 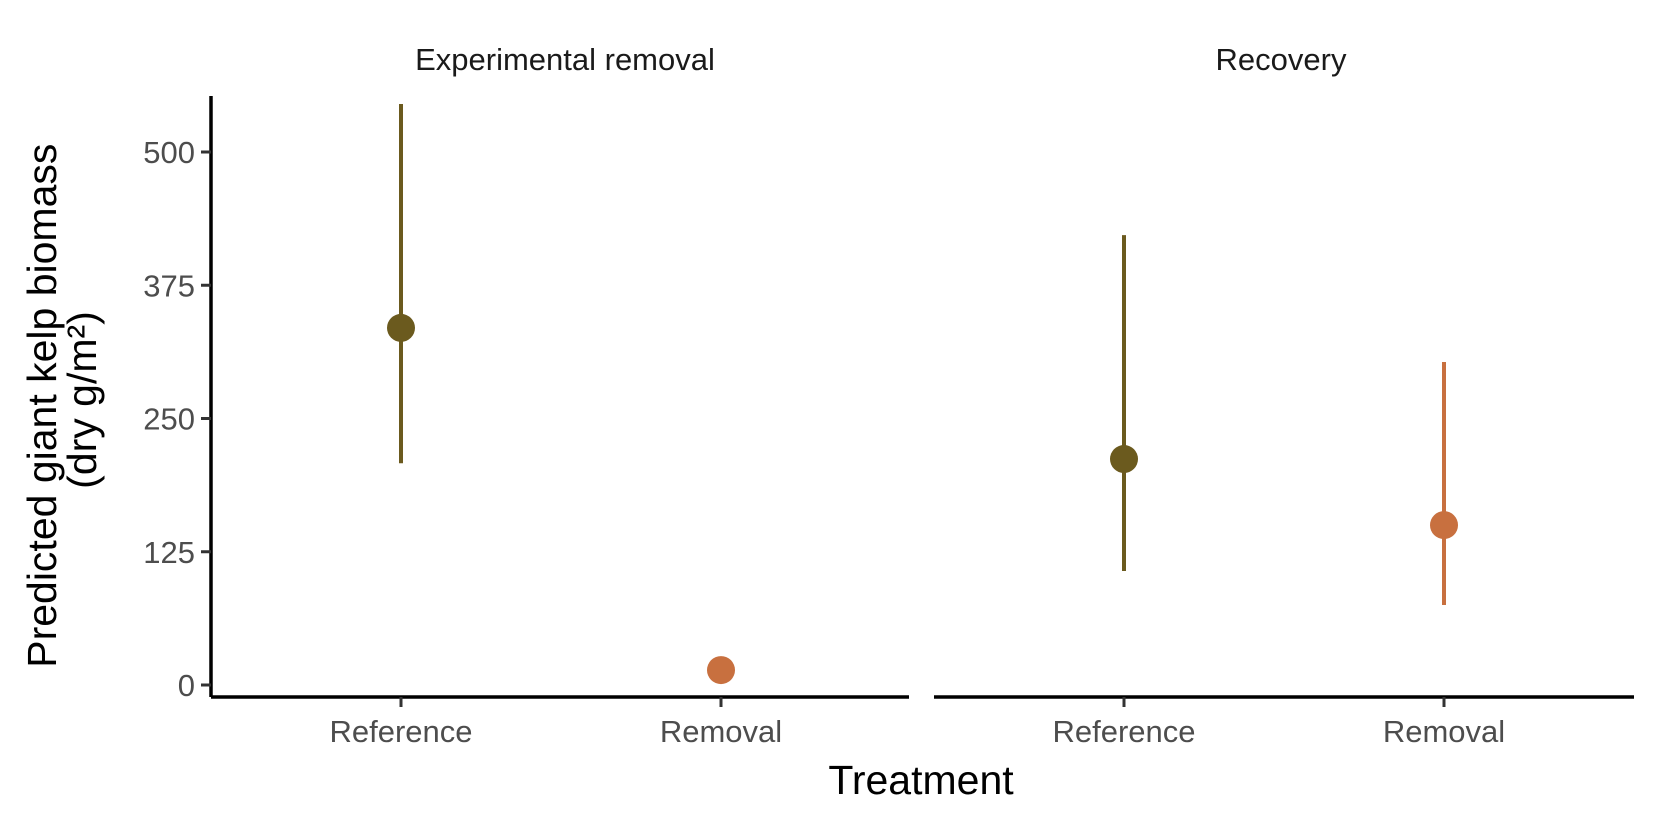 I want to click on facet-title: Experimental removal, so click(x=565, y=59).